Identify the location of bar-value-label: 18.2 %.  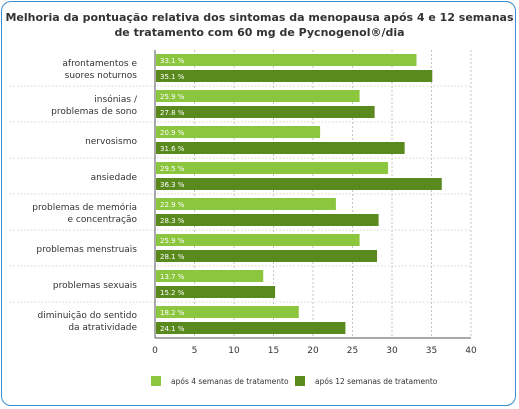
(172, 313).